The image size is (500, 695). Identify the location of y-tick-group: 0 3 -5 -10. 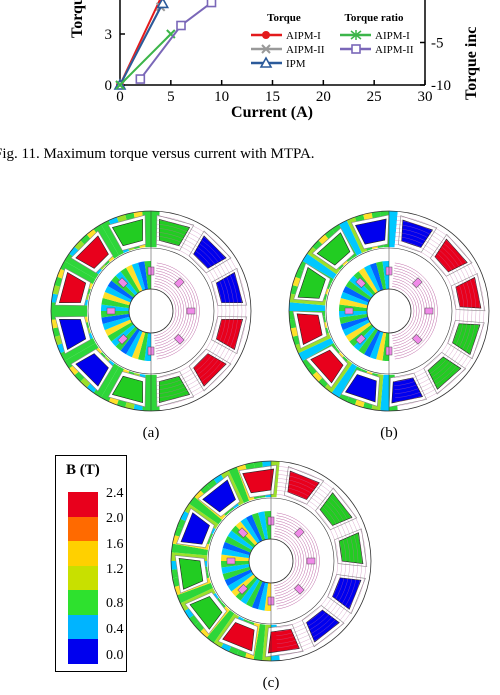
(278, 60).